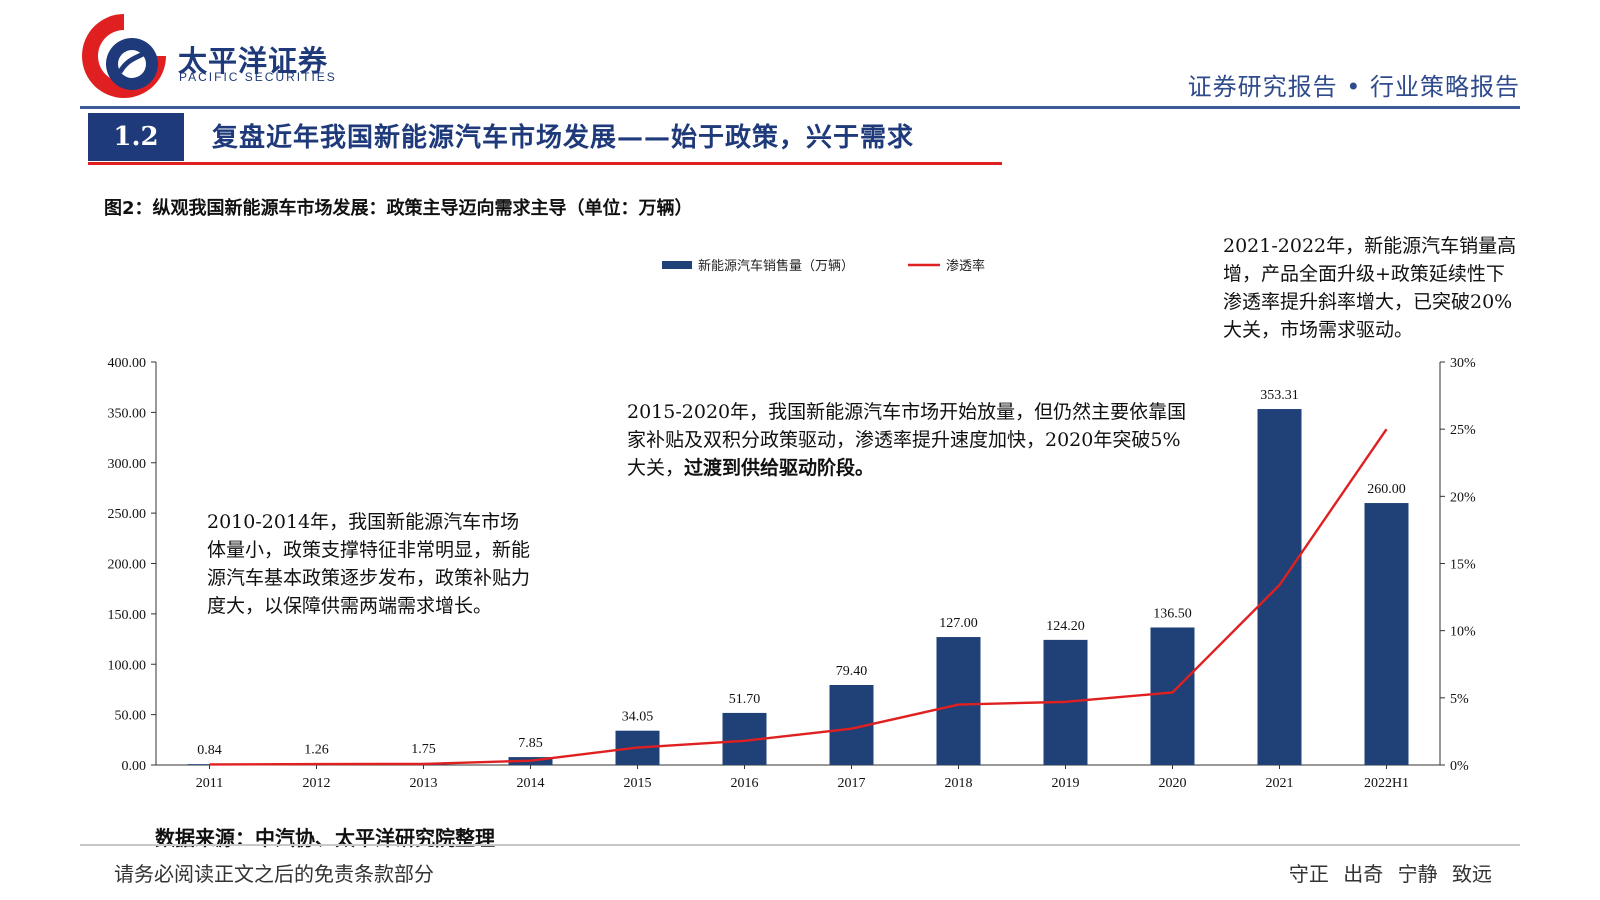 The height and width of the screenshot is (900, 1600). Describe the element at coordinates (1390, 874) in the screenshot. I see `company-motto: 守正 出奇 宁静 致远` at that location.